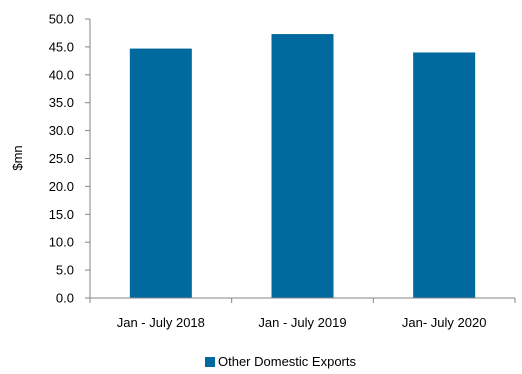  What do you see at coordinates (302, 322) in the screenshot?
I see `x-category-label: Jan - July 2019` at bounding box center [302, 322].